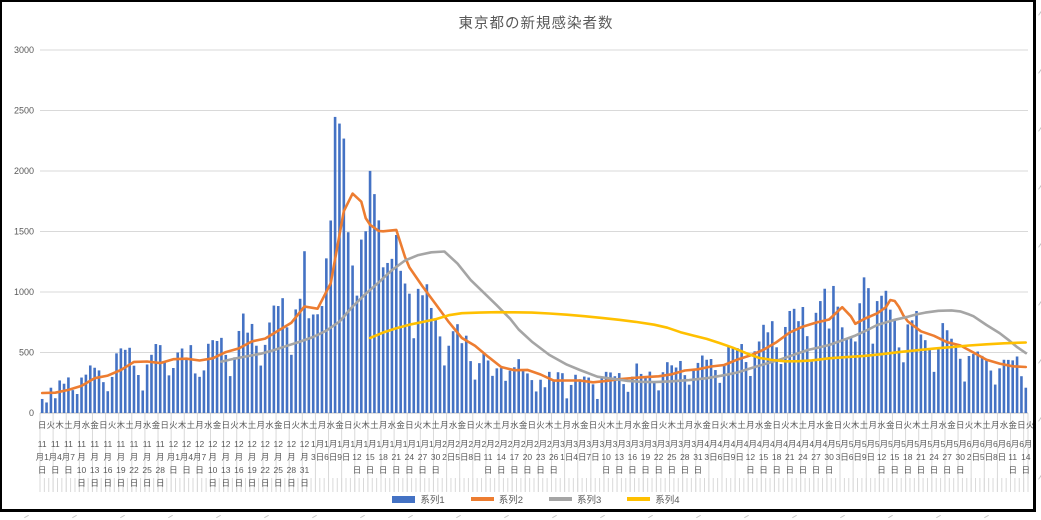 This screenshot has height=520, width=1041. Describe the element at coordinates (24, 50) in the screenshot. I see `svg-text: 3000` at that location.